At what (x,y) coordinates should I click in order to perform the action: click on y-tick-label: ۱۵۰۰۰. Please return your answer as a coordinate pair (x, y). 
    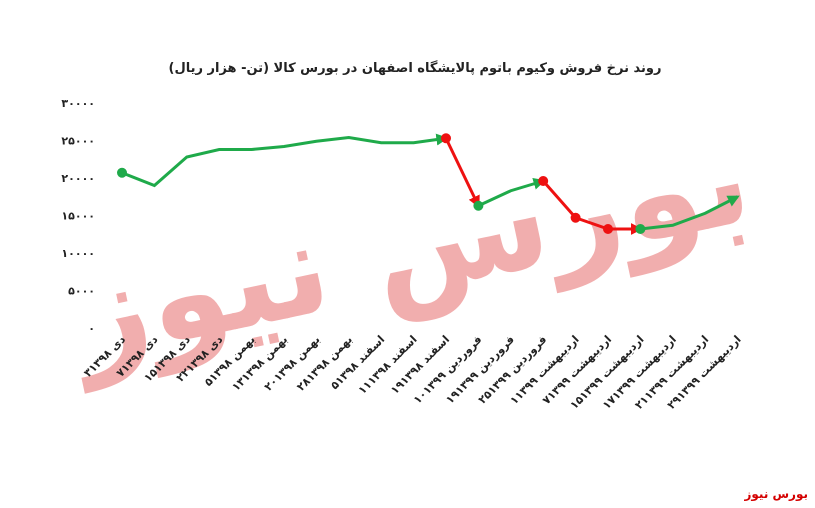
    Looking at the image, I should click on (78, 216).